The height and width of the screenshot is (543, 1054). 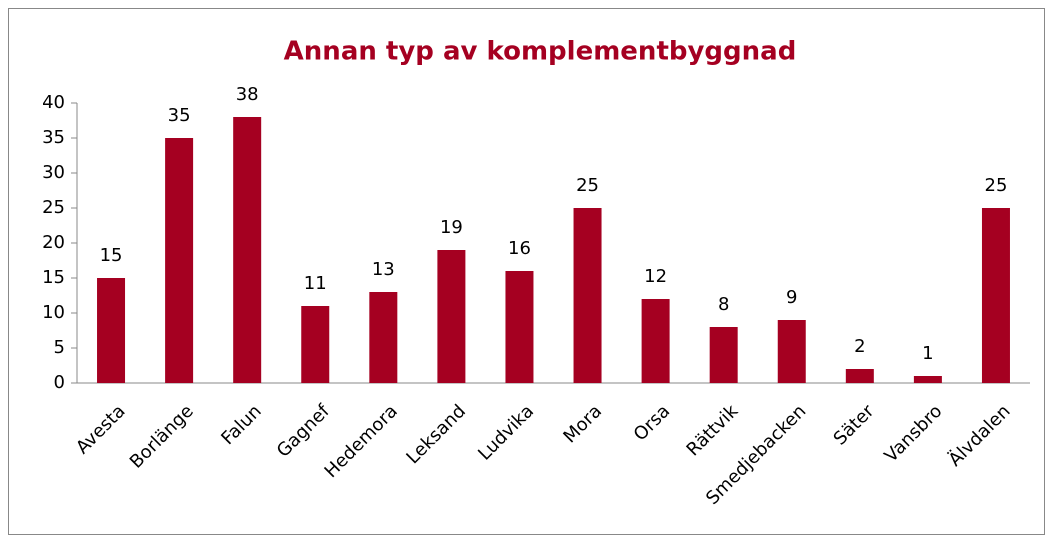 What do you see at coordinates (383, 269) in the screenshot?
I see `data-label: 13` at bounding box center [383, 269].